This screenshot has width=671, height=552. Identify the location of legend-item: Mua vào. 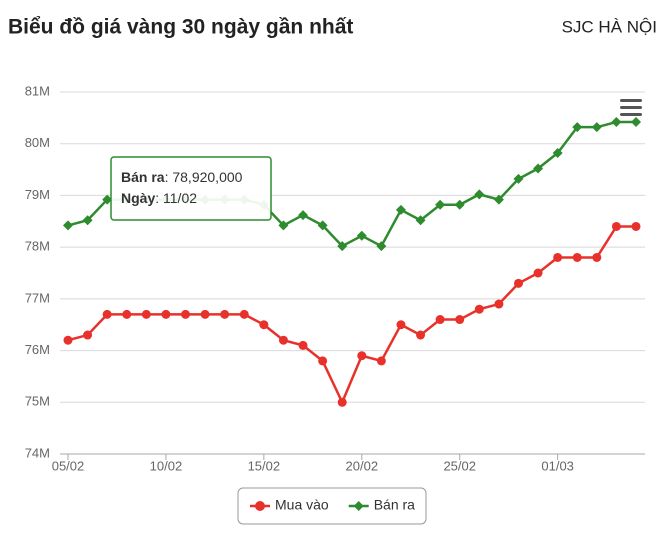
(289, 505).